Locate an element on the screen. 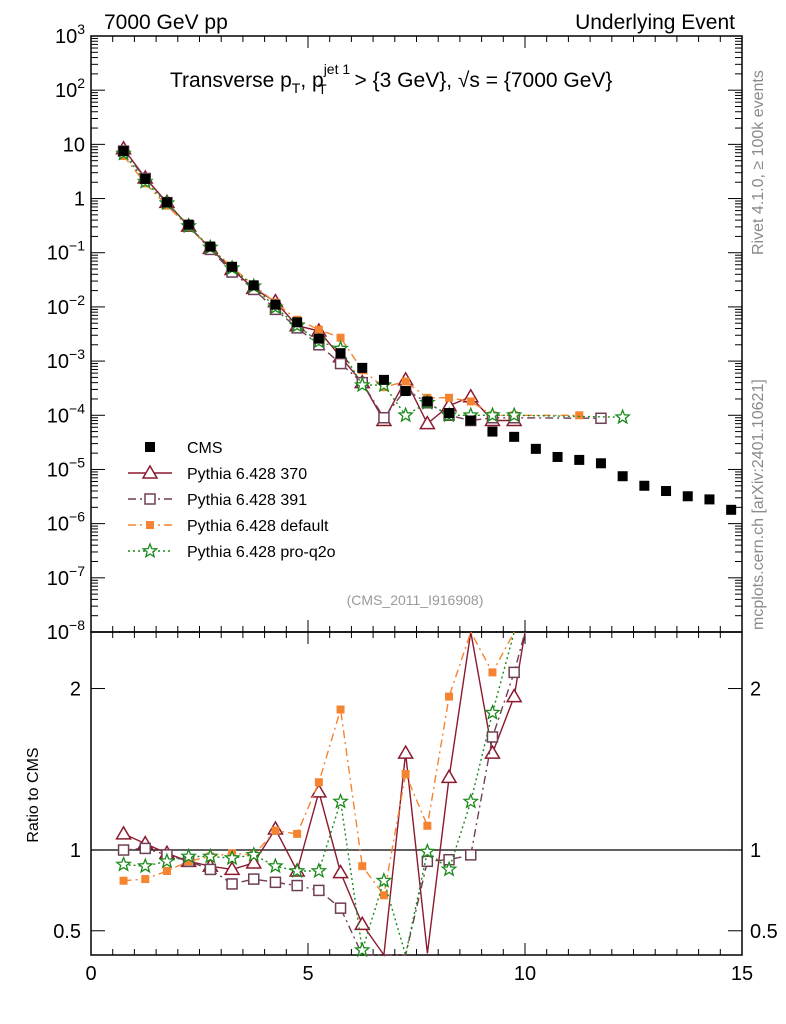 This screenshot has width=786, height=1024. y-tick-label: 10⁻⁸ is located at coordinates (66, 630).